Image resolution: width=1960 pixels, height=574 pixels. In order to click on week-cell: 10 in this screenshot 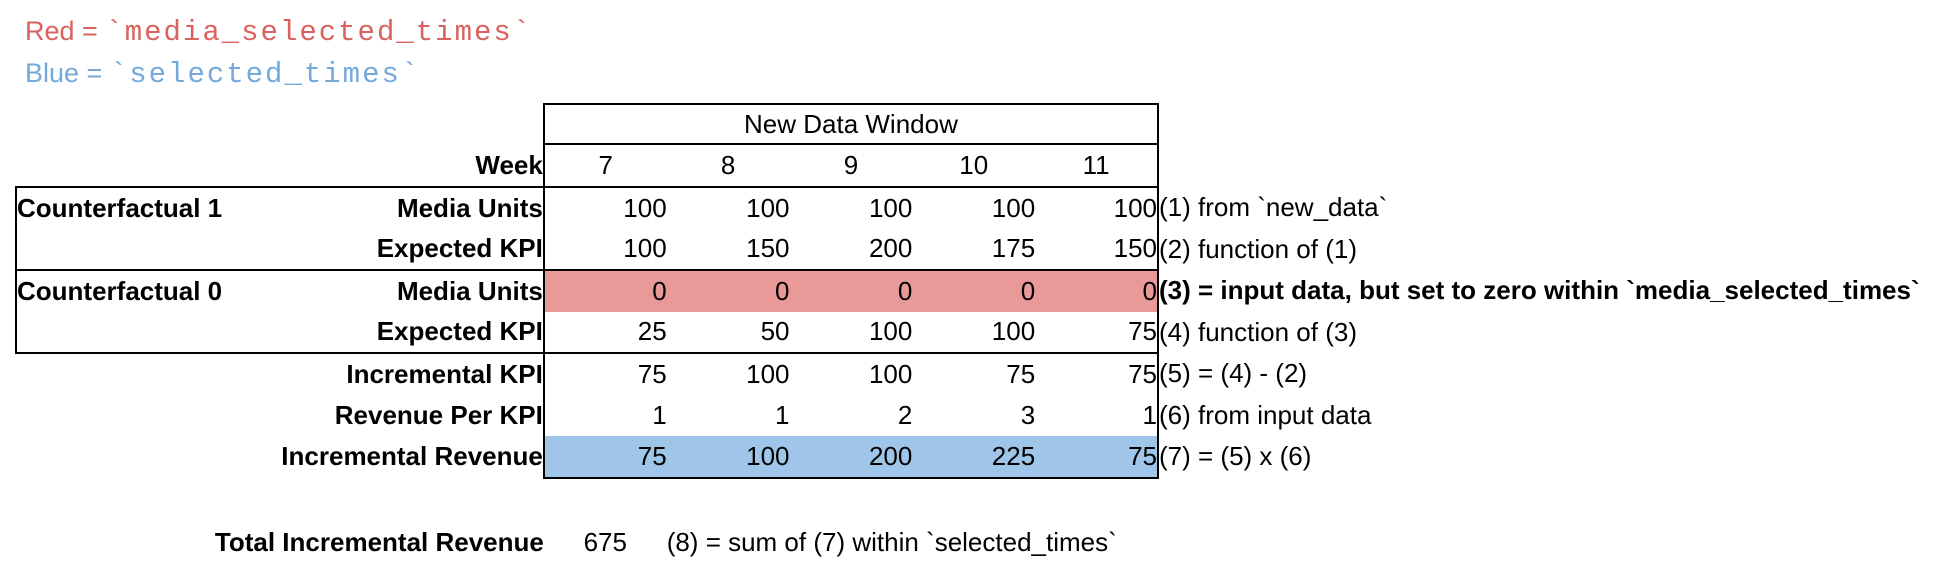, I will do `click(974, 166)`.